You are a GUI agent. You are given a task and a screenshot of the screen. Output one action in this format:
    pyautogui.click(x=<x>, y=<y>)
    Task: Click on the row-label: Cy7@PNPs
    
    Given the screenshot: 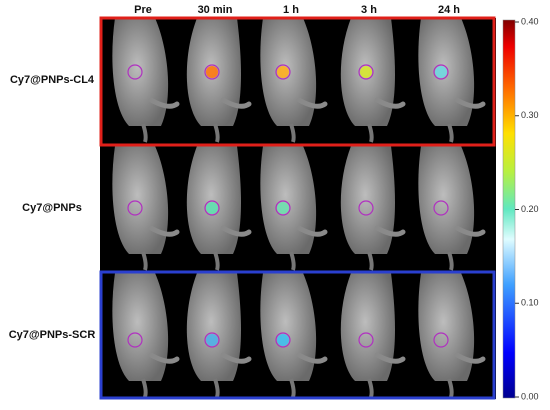 What is the action you would take?
    pyautogui.click(x=52, y=208)
    